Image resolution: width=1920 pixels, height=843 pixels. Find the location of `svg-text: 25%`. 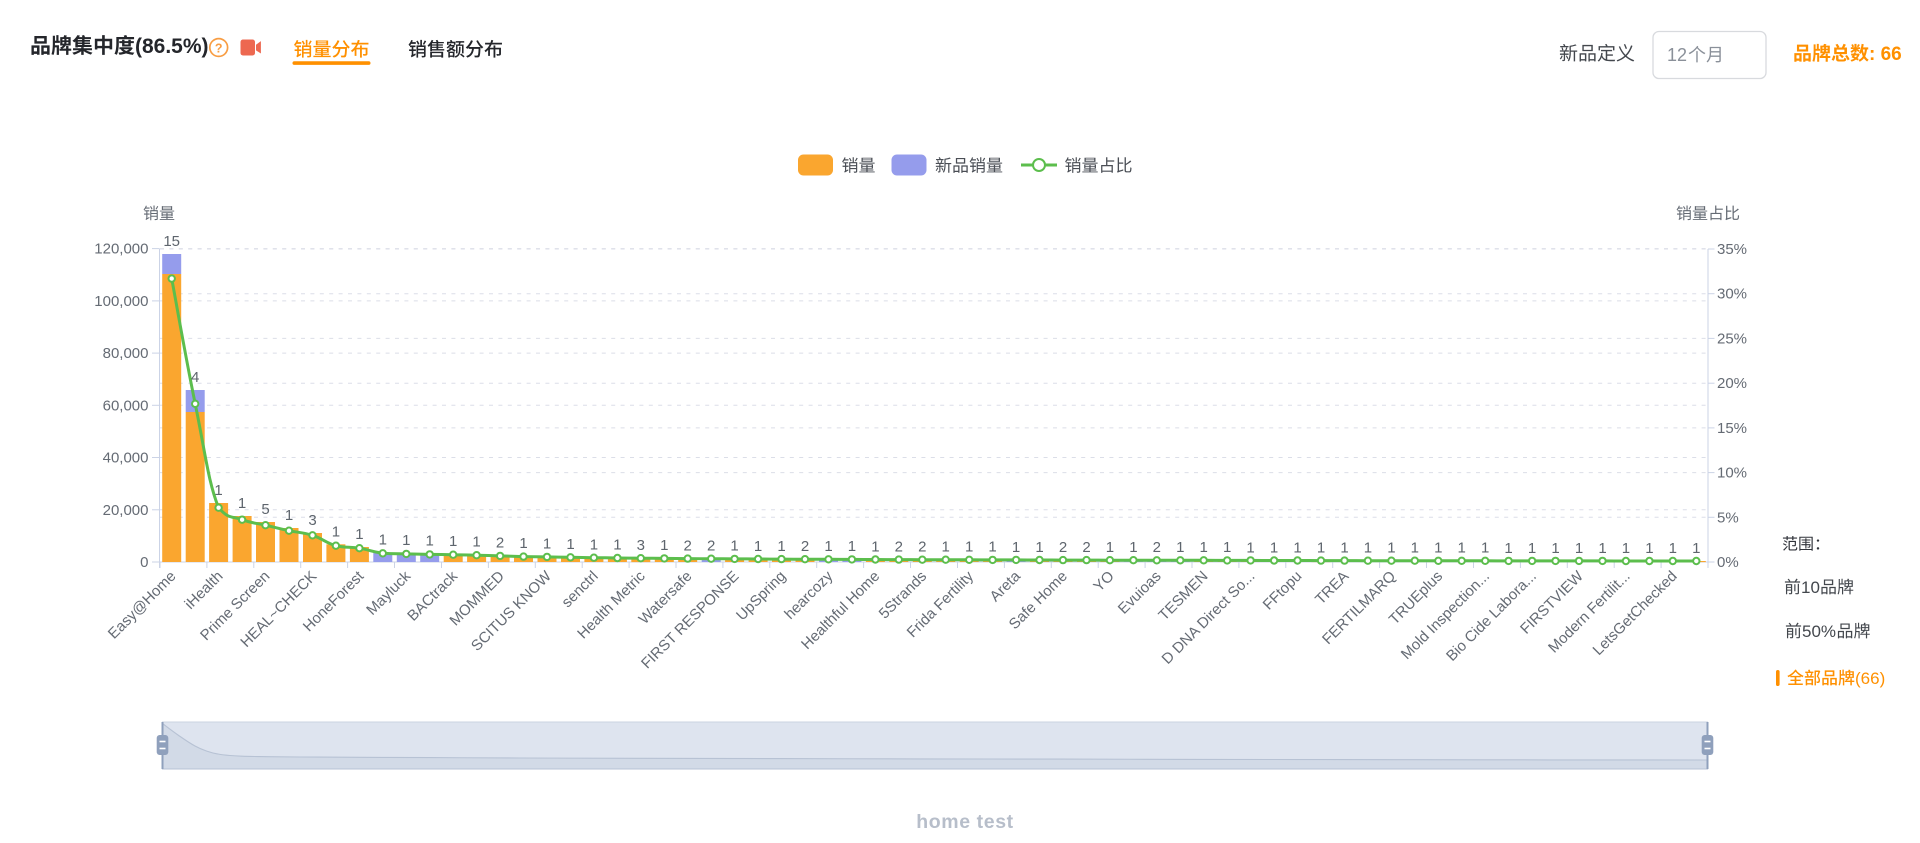

svg-text: 25% is located at coordinates (1732, 338).